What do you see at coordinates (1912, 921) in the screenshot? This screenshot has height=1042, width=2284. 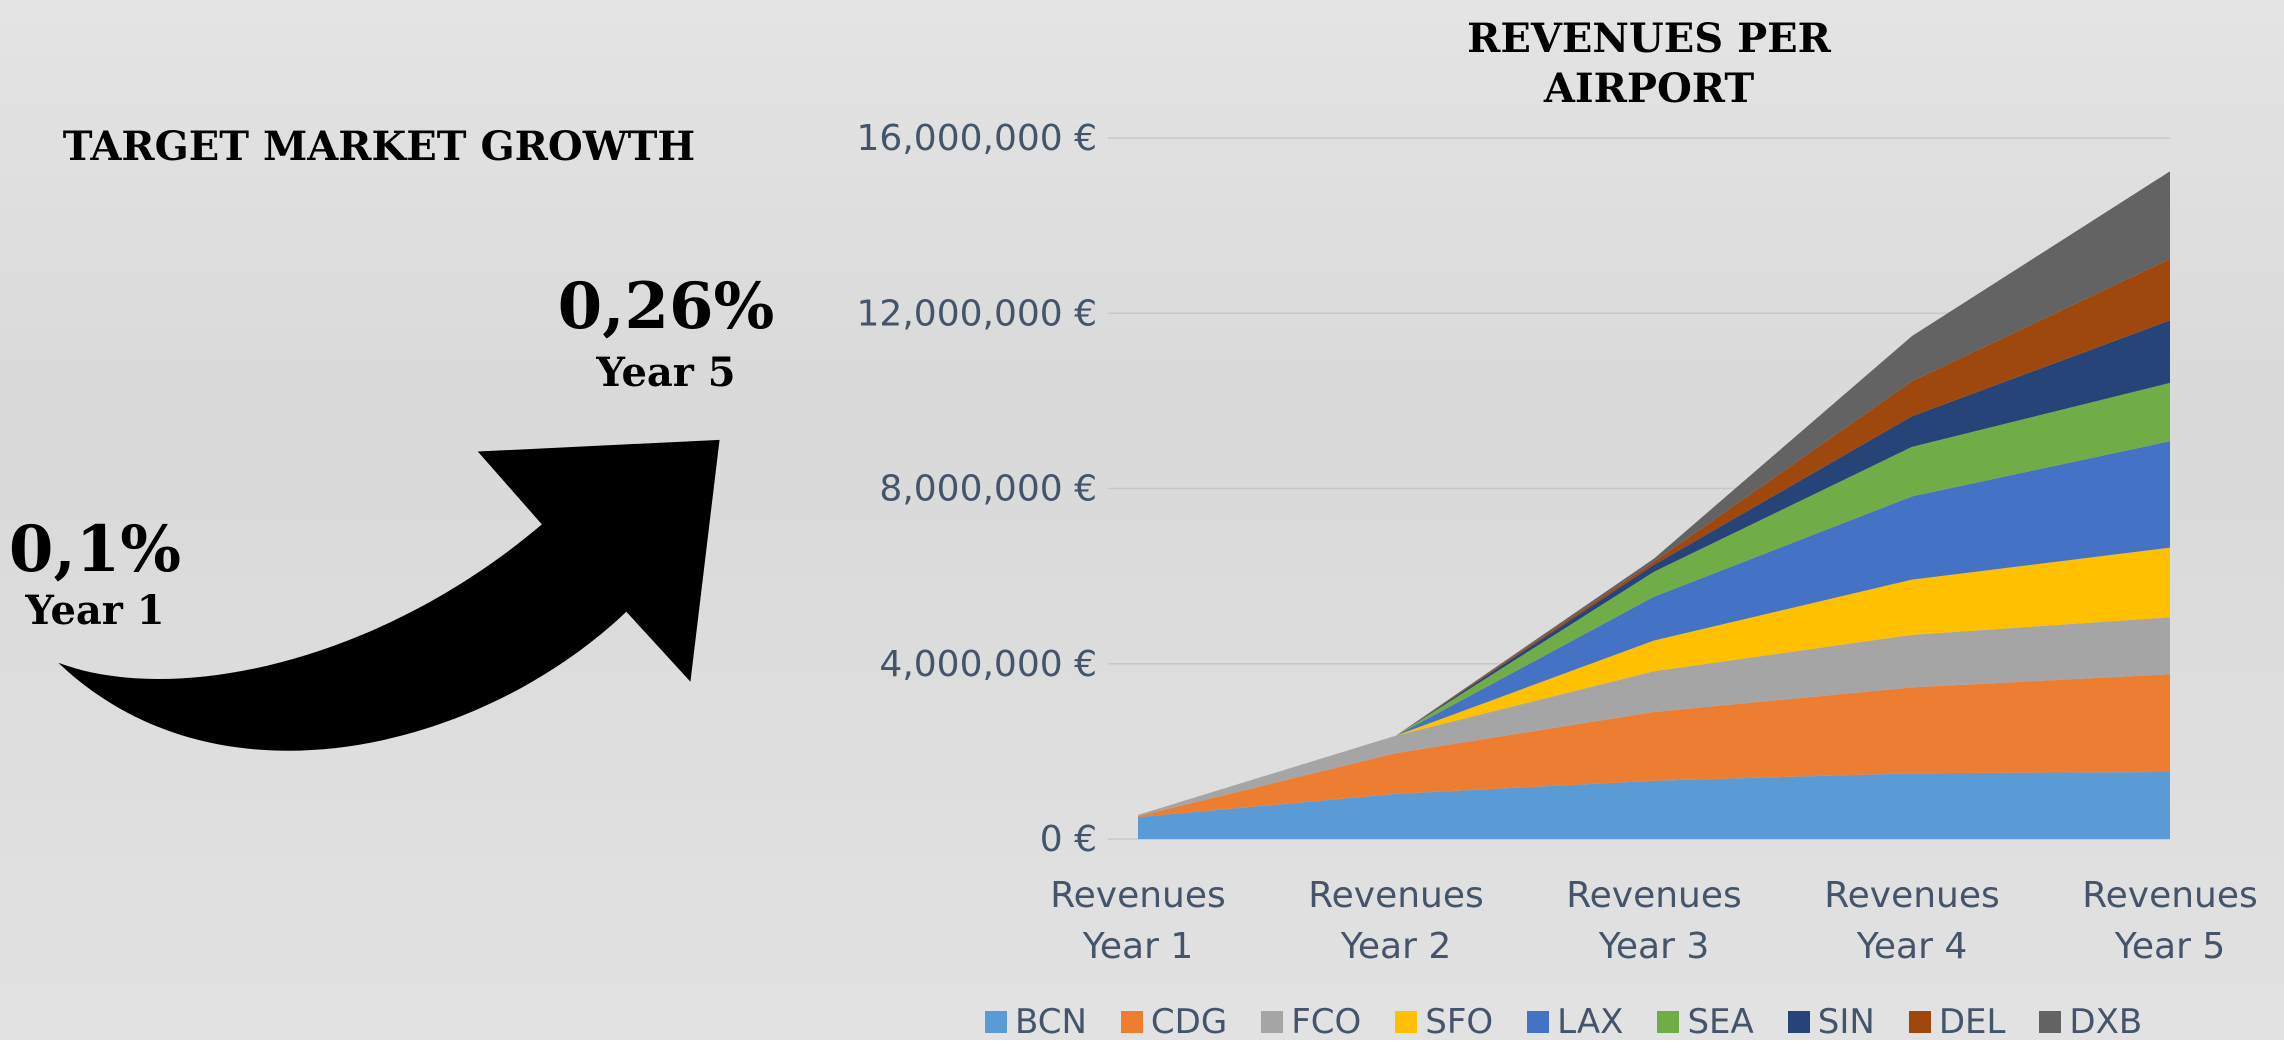 I see `x-tick-label: Revenues Year 4` at bounding box center [1912, 921].